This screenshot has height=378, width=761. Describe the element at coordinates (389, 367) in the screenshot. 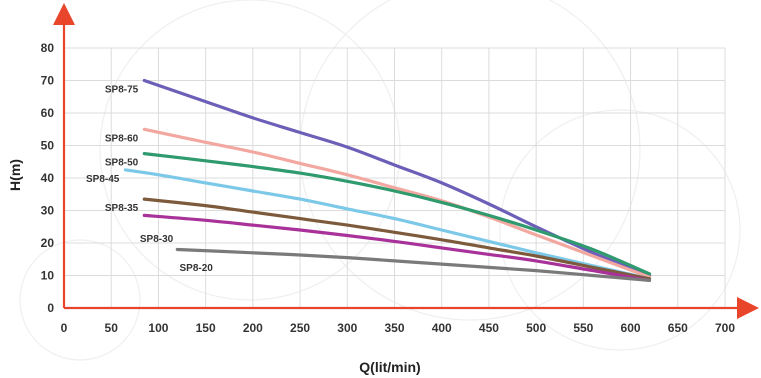

I see `x-axis-title: Q(lit/min)` at that location.